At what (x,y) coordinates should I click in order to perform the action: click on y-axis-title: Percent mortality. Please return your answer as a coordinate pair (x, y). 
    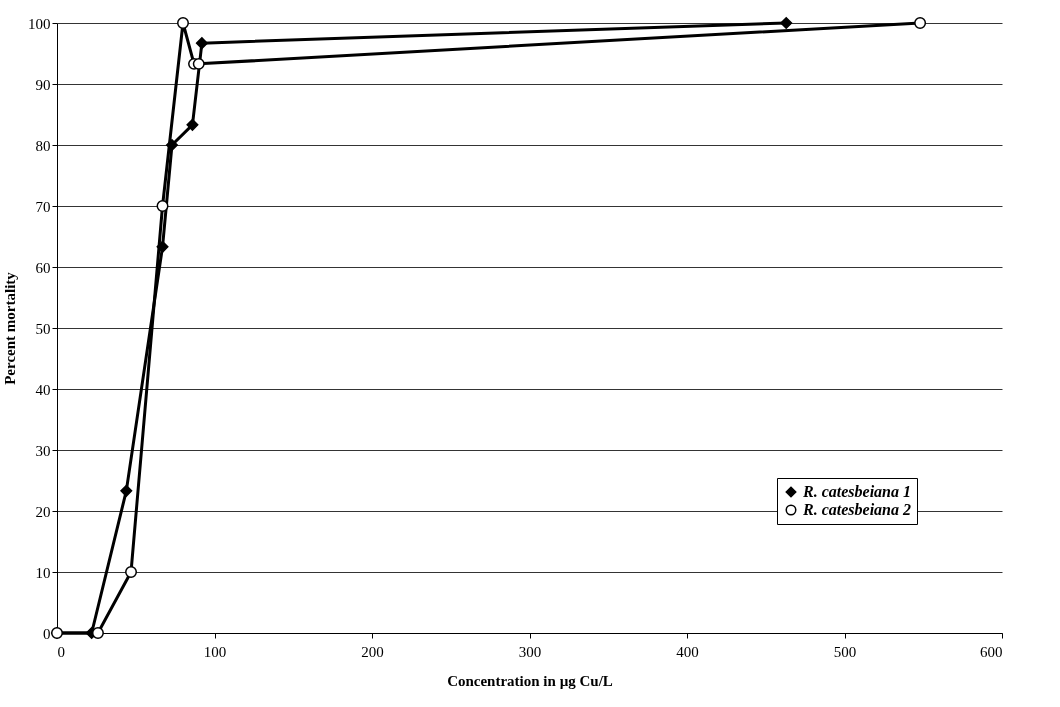
    Looking at the image, I should click on (10, 328).